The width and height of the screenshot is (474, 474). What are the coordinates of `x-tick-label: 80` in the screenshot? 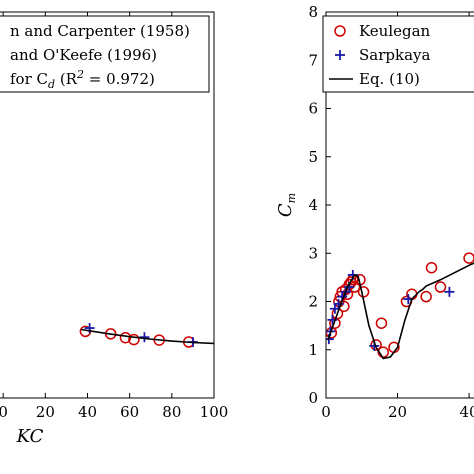 It's located at (171, 412).